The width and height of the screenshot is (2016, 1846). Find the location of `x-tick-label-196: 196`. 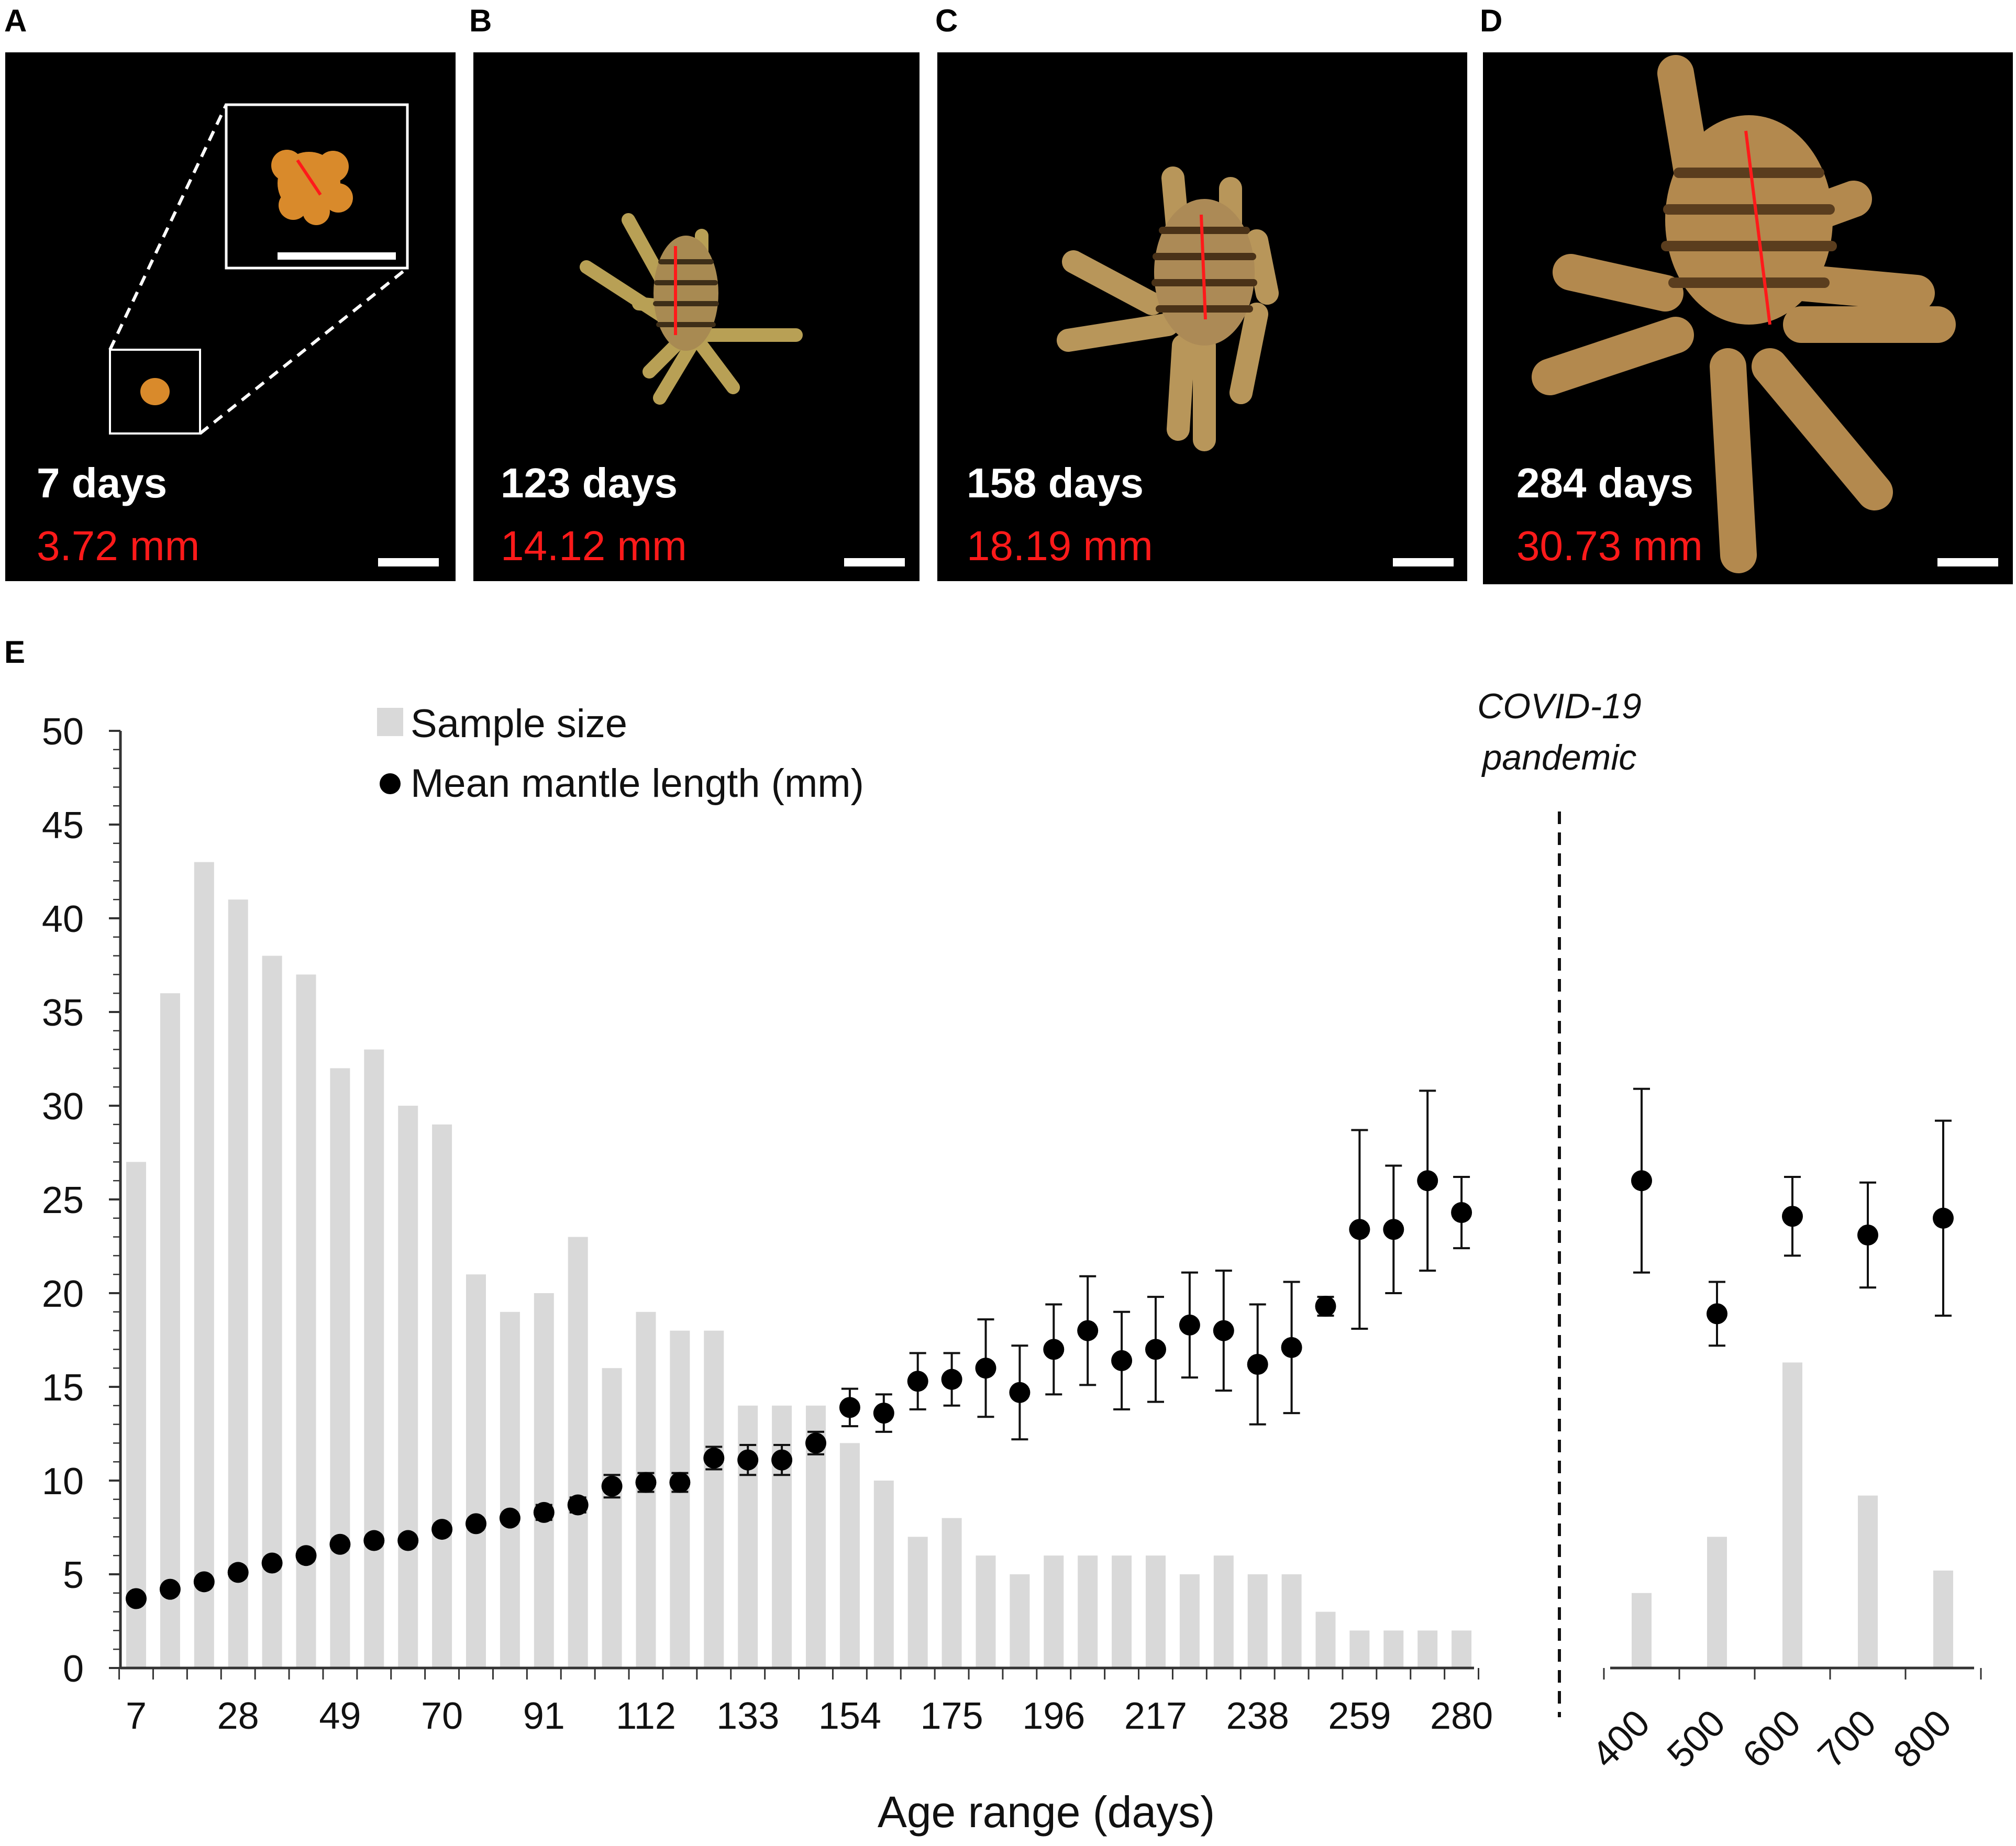

x-tick-label-196: 196 is located at coordinates (1054, 1716).